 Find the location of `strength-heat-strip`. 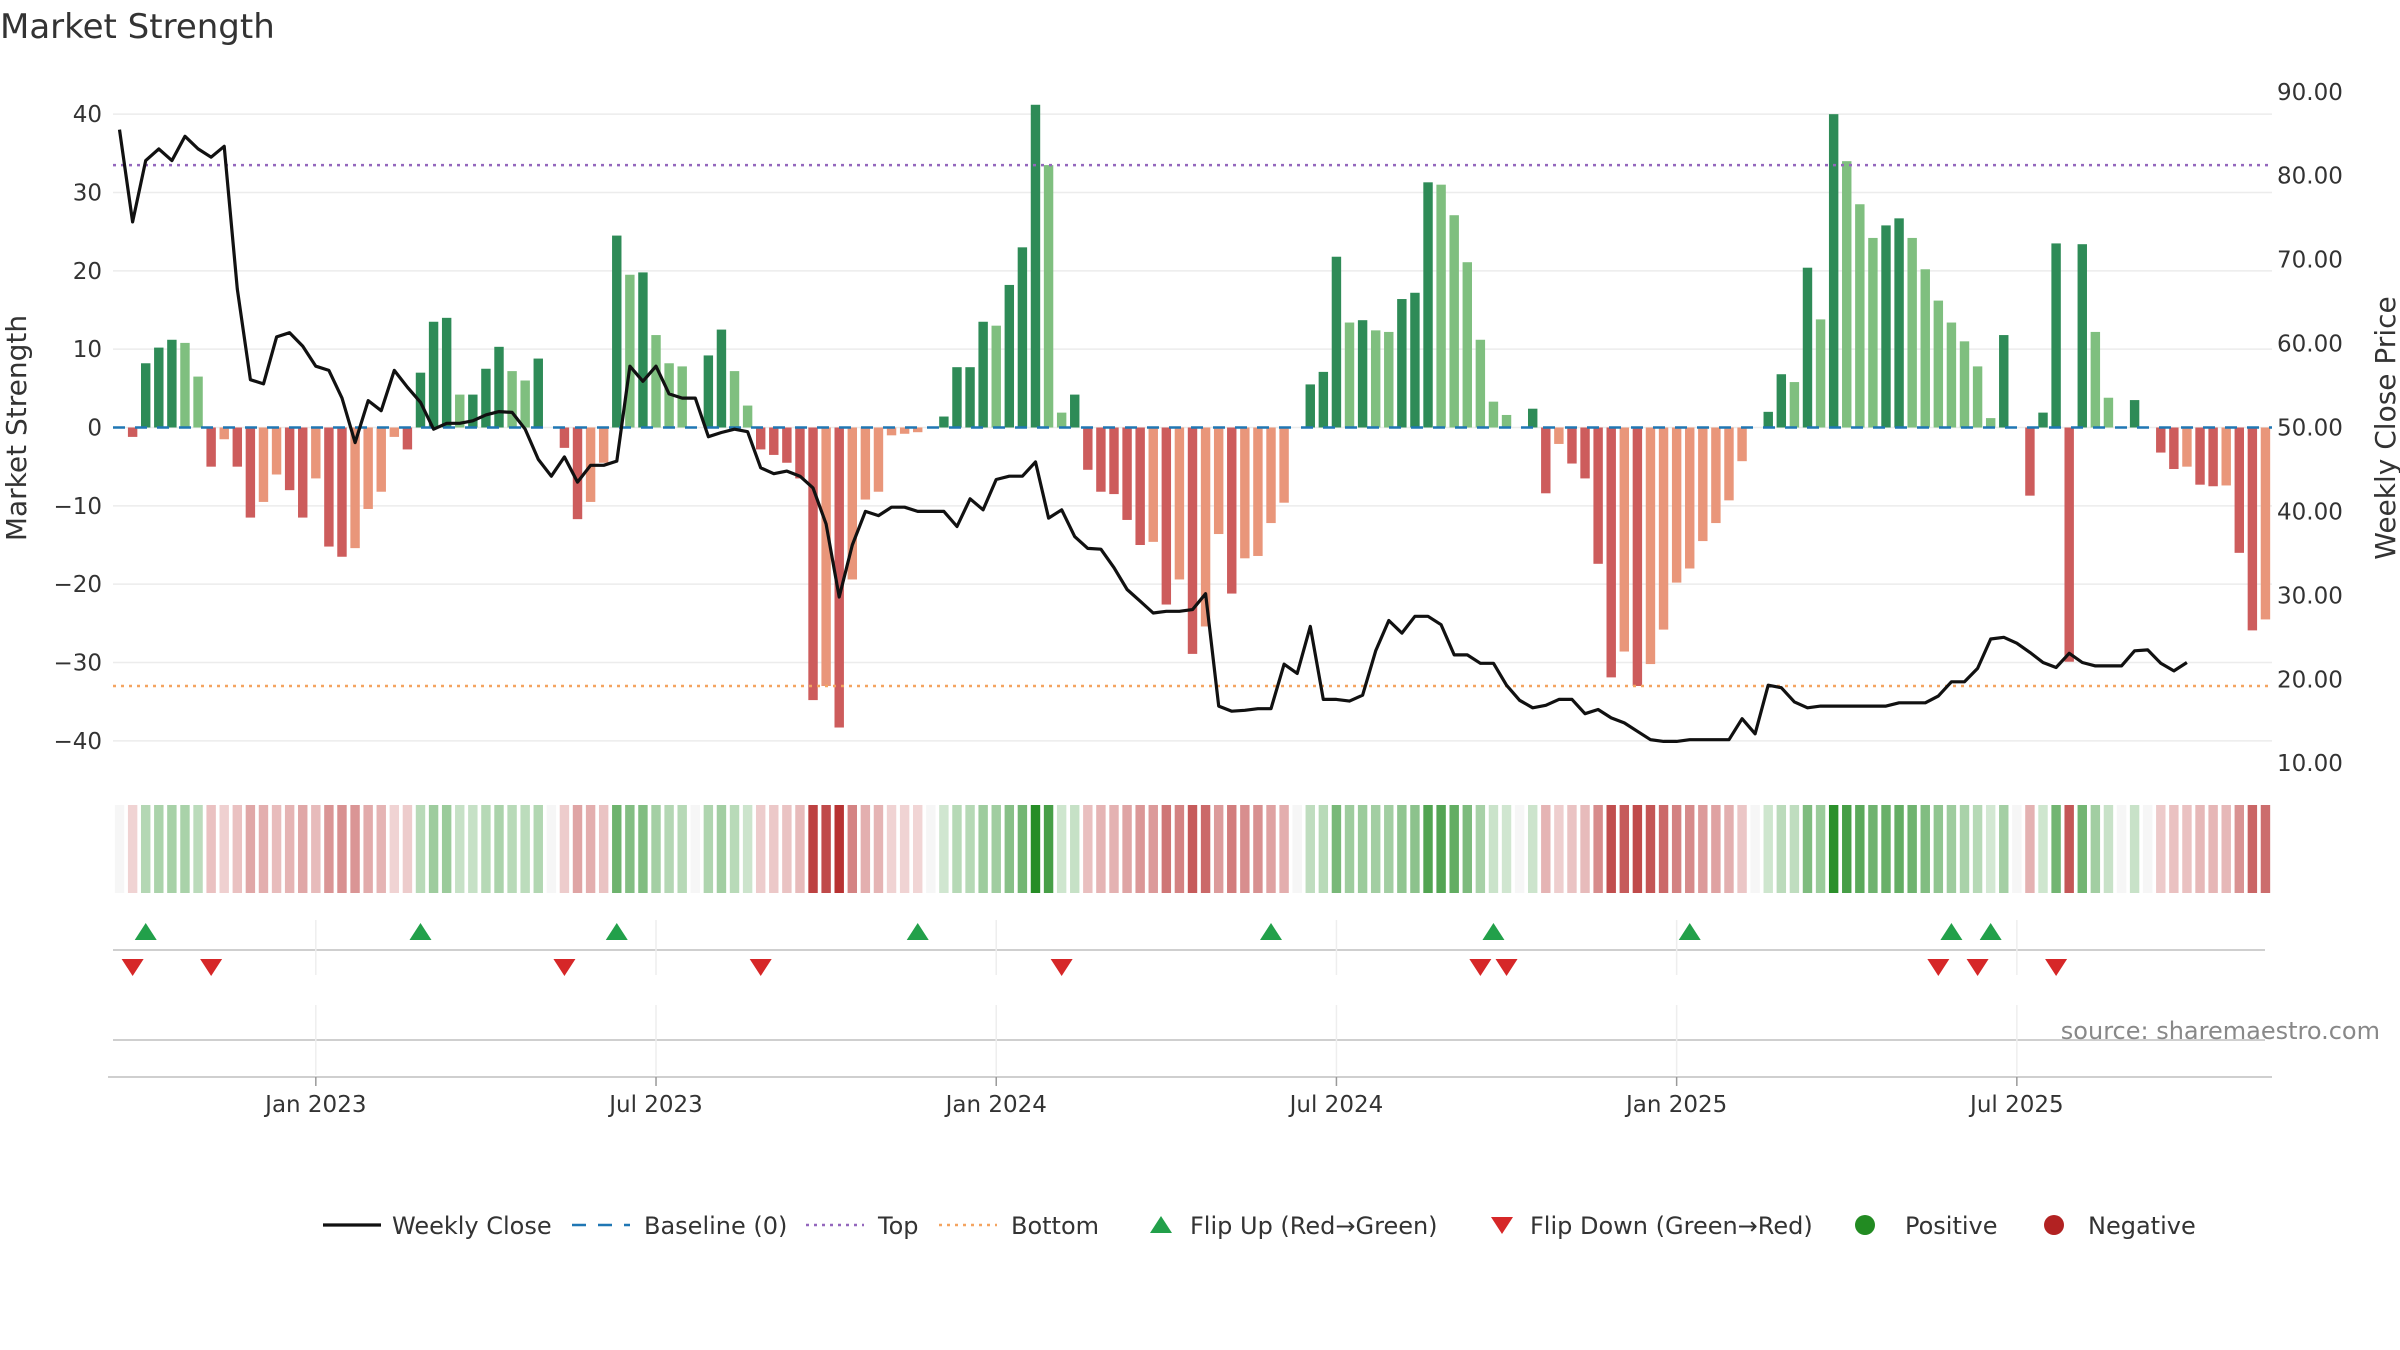

strength-heat-strip is located at coordinates (1192, 849).